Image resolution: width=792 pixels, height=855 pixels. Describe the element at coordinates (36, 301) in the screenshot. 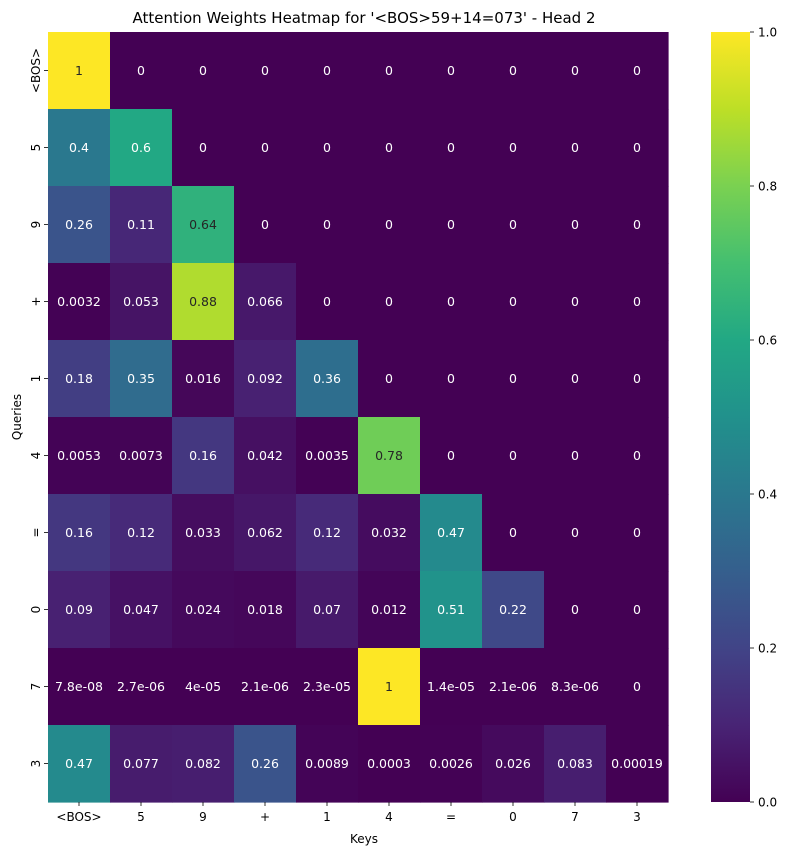

I see `y-tick-label-3: +` at that location.